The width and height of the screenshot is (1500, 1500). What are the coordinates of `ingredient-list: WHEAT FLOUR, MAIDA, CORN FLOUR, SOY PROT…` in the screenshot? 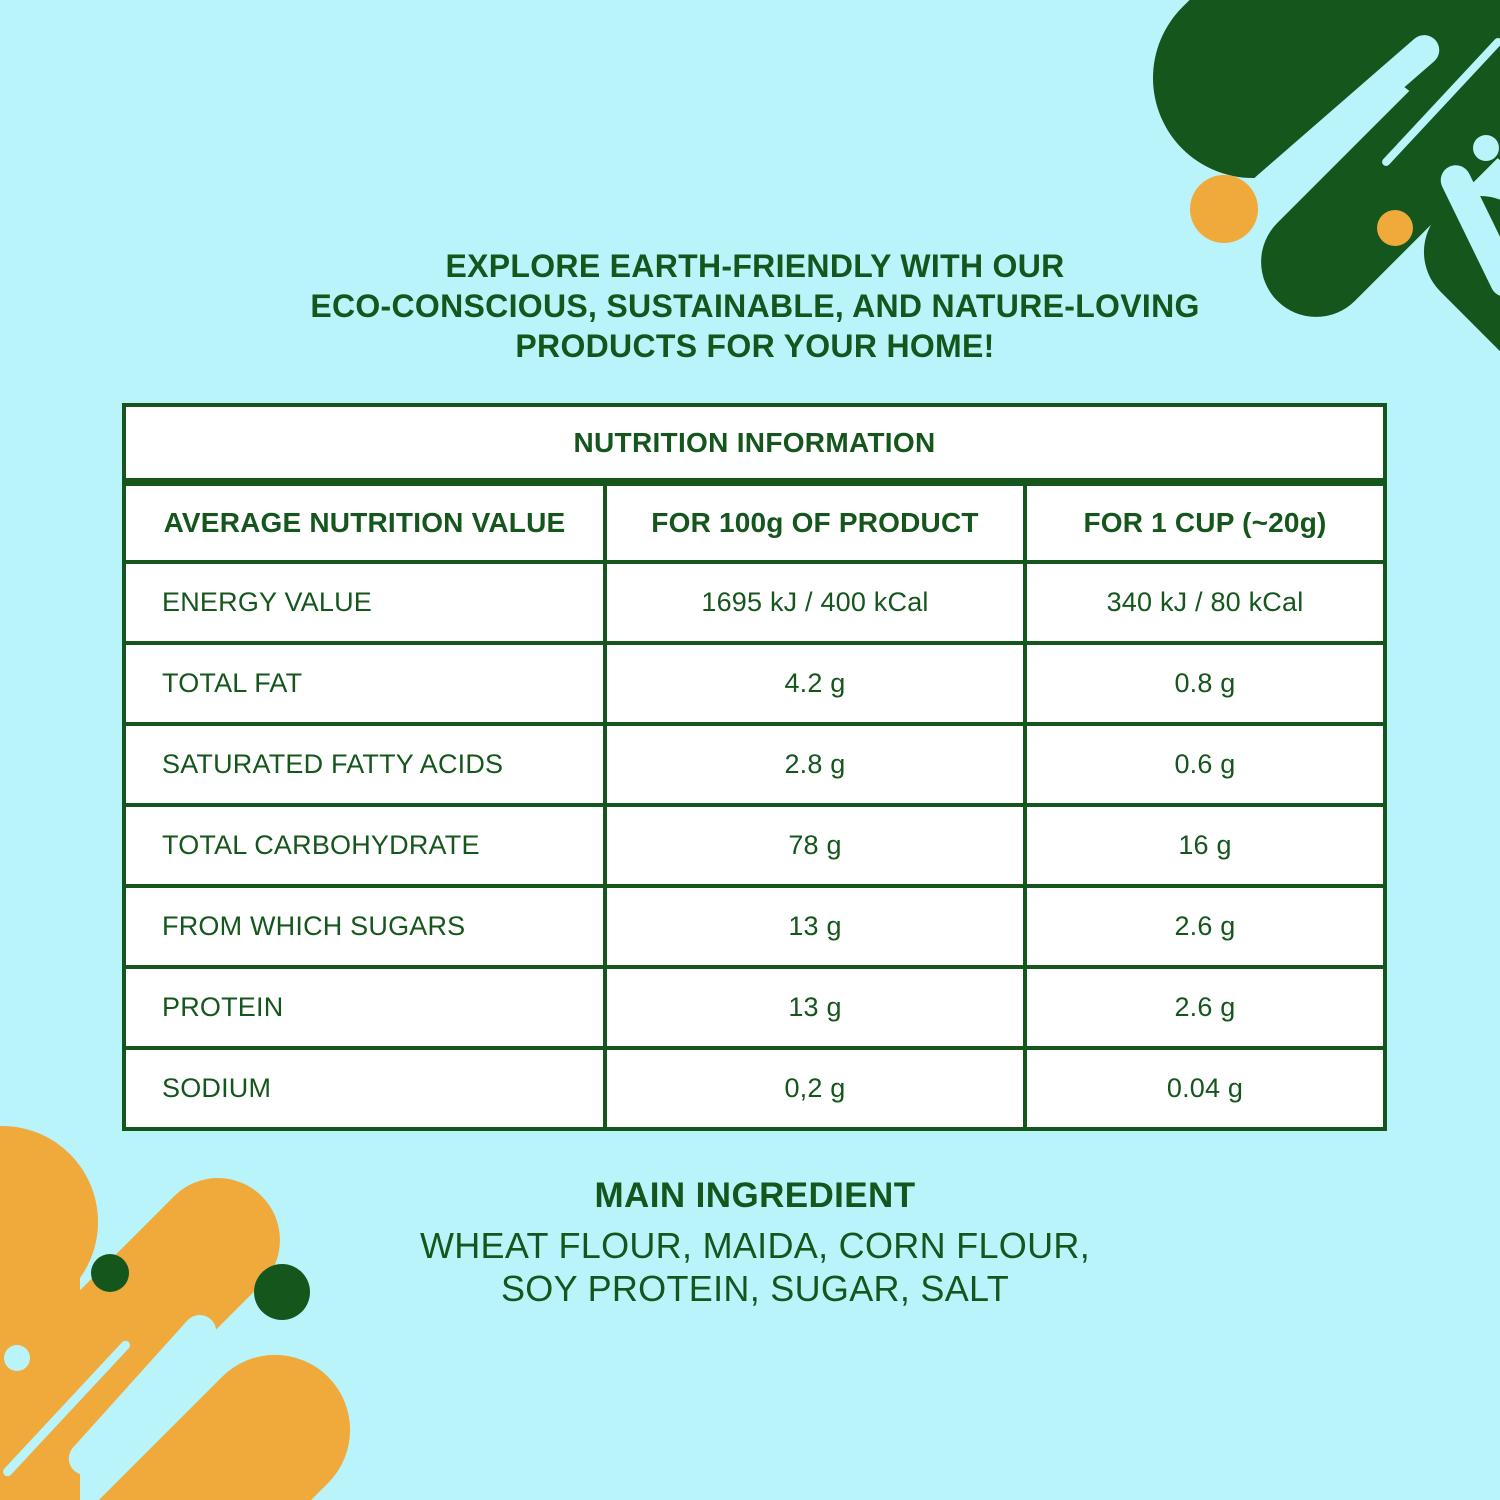 It's located at (750, 1267).